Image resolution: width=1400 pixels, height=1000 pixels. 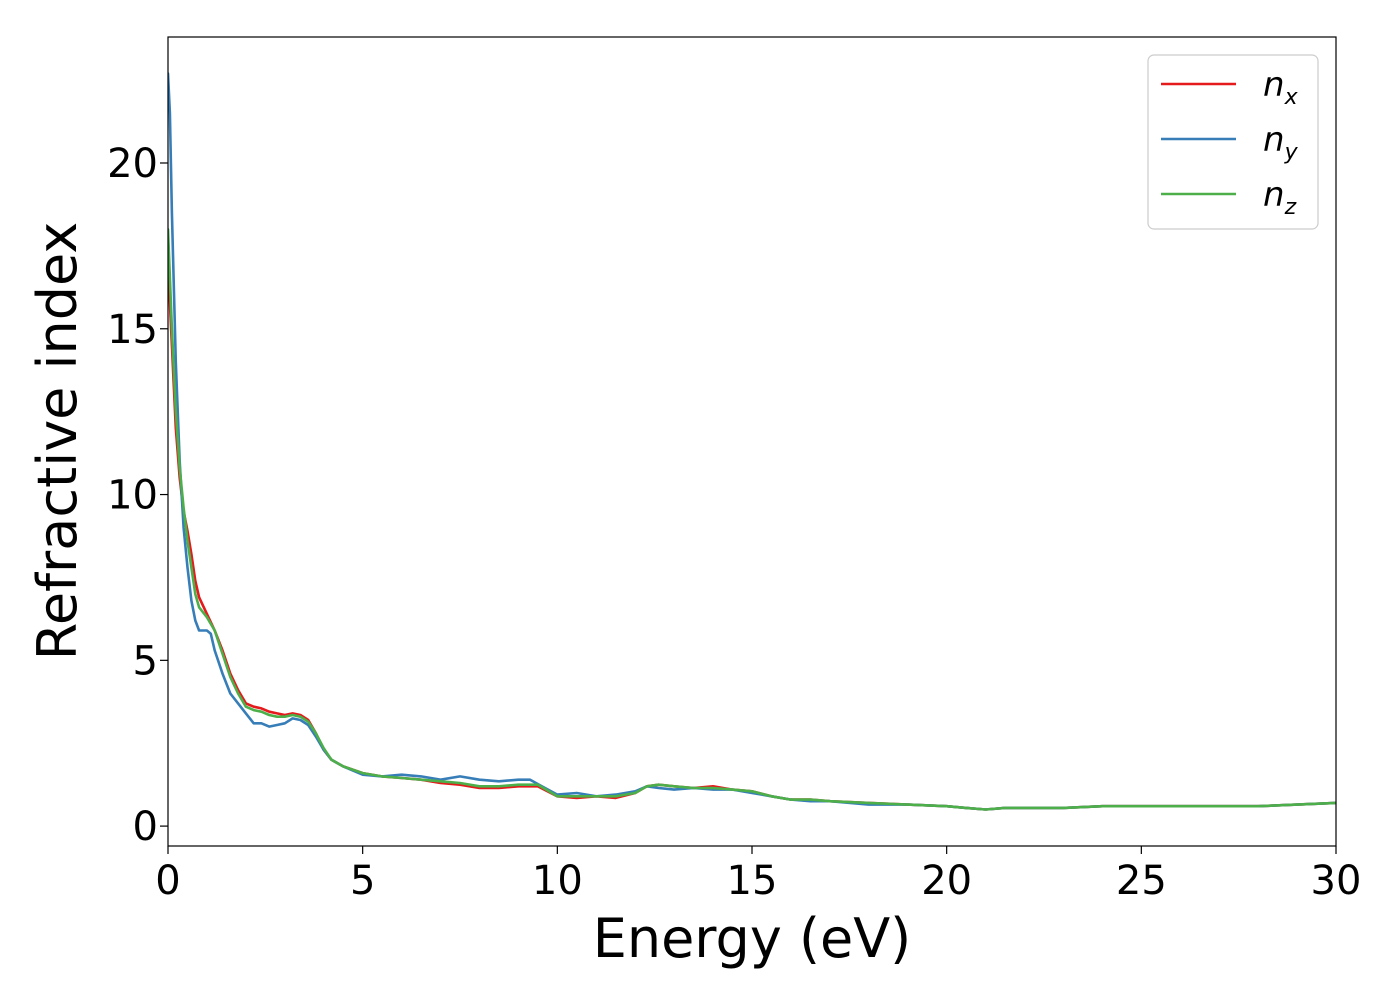 I want to click on x-axis-ticks: 0 5 10 15 20 25 30, so click(x=758, y=875).